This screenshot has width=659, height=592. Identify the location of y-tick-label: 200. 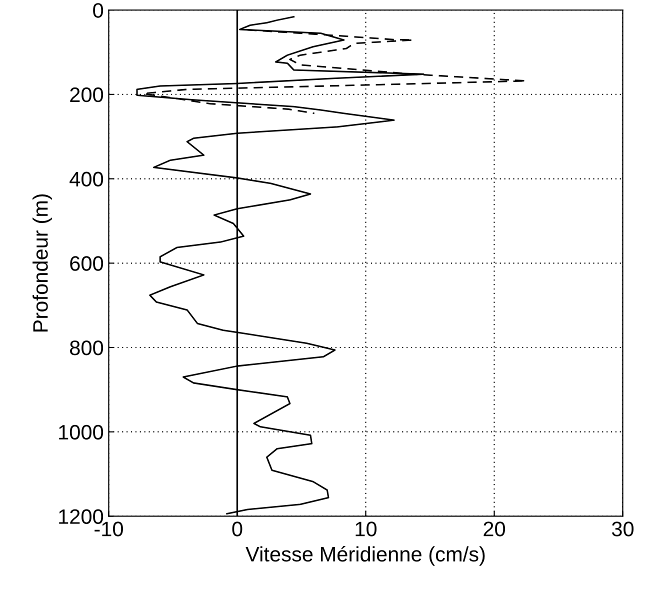
(87, 94).